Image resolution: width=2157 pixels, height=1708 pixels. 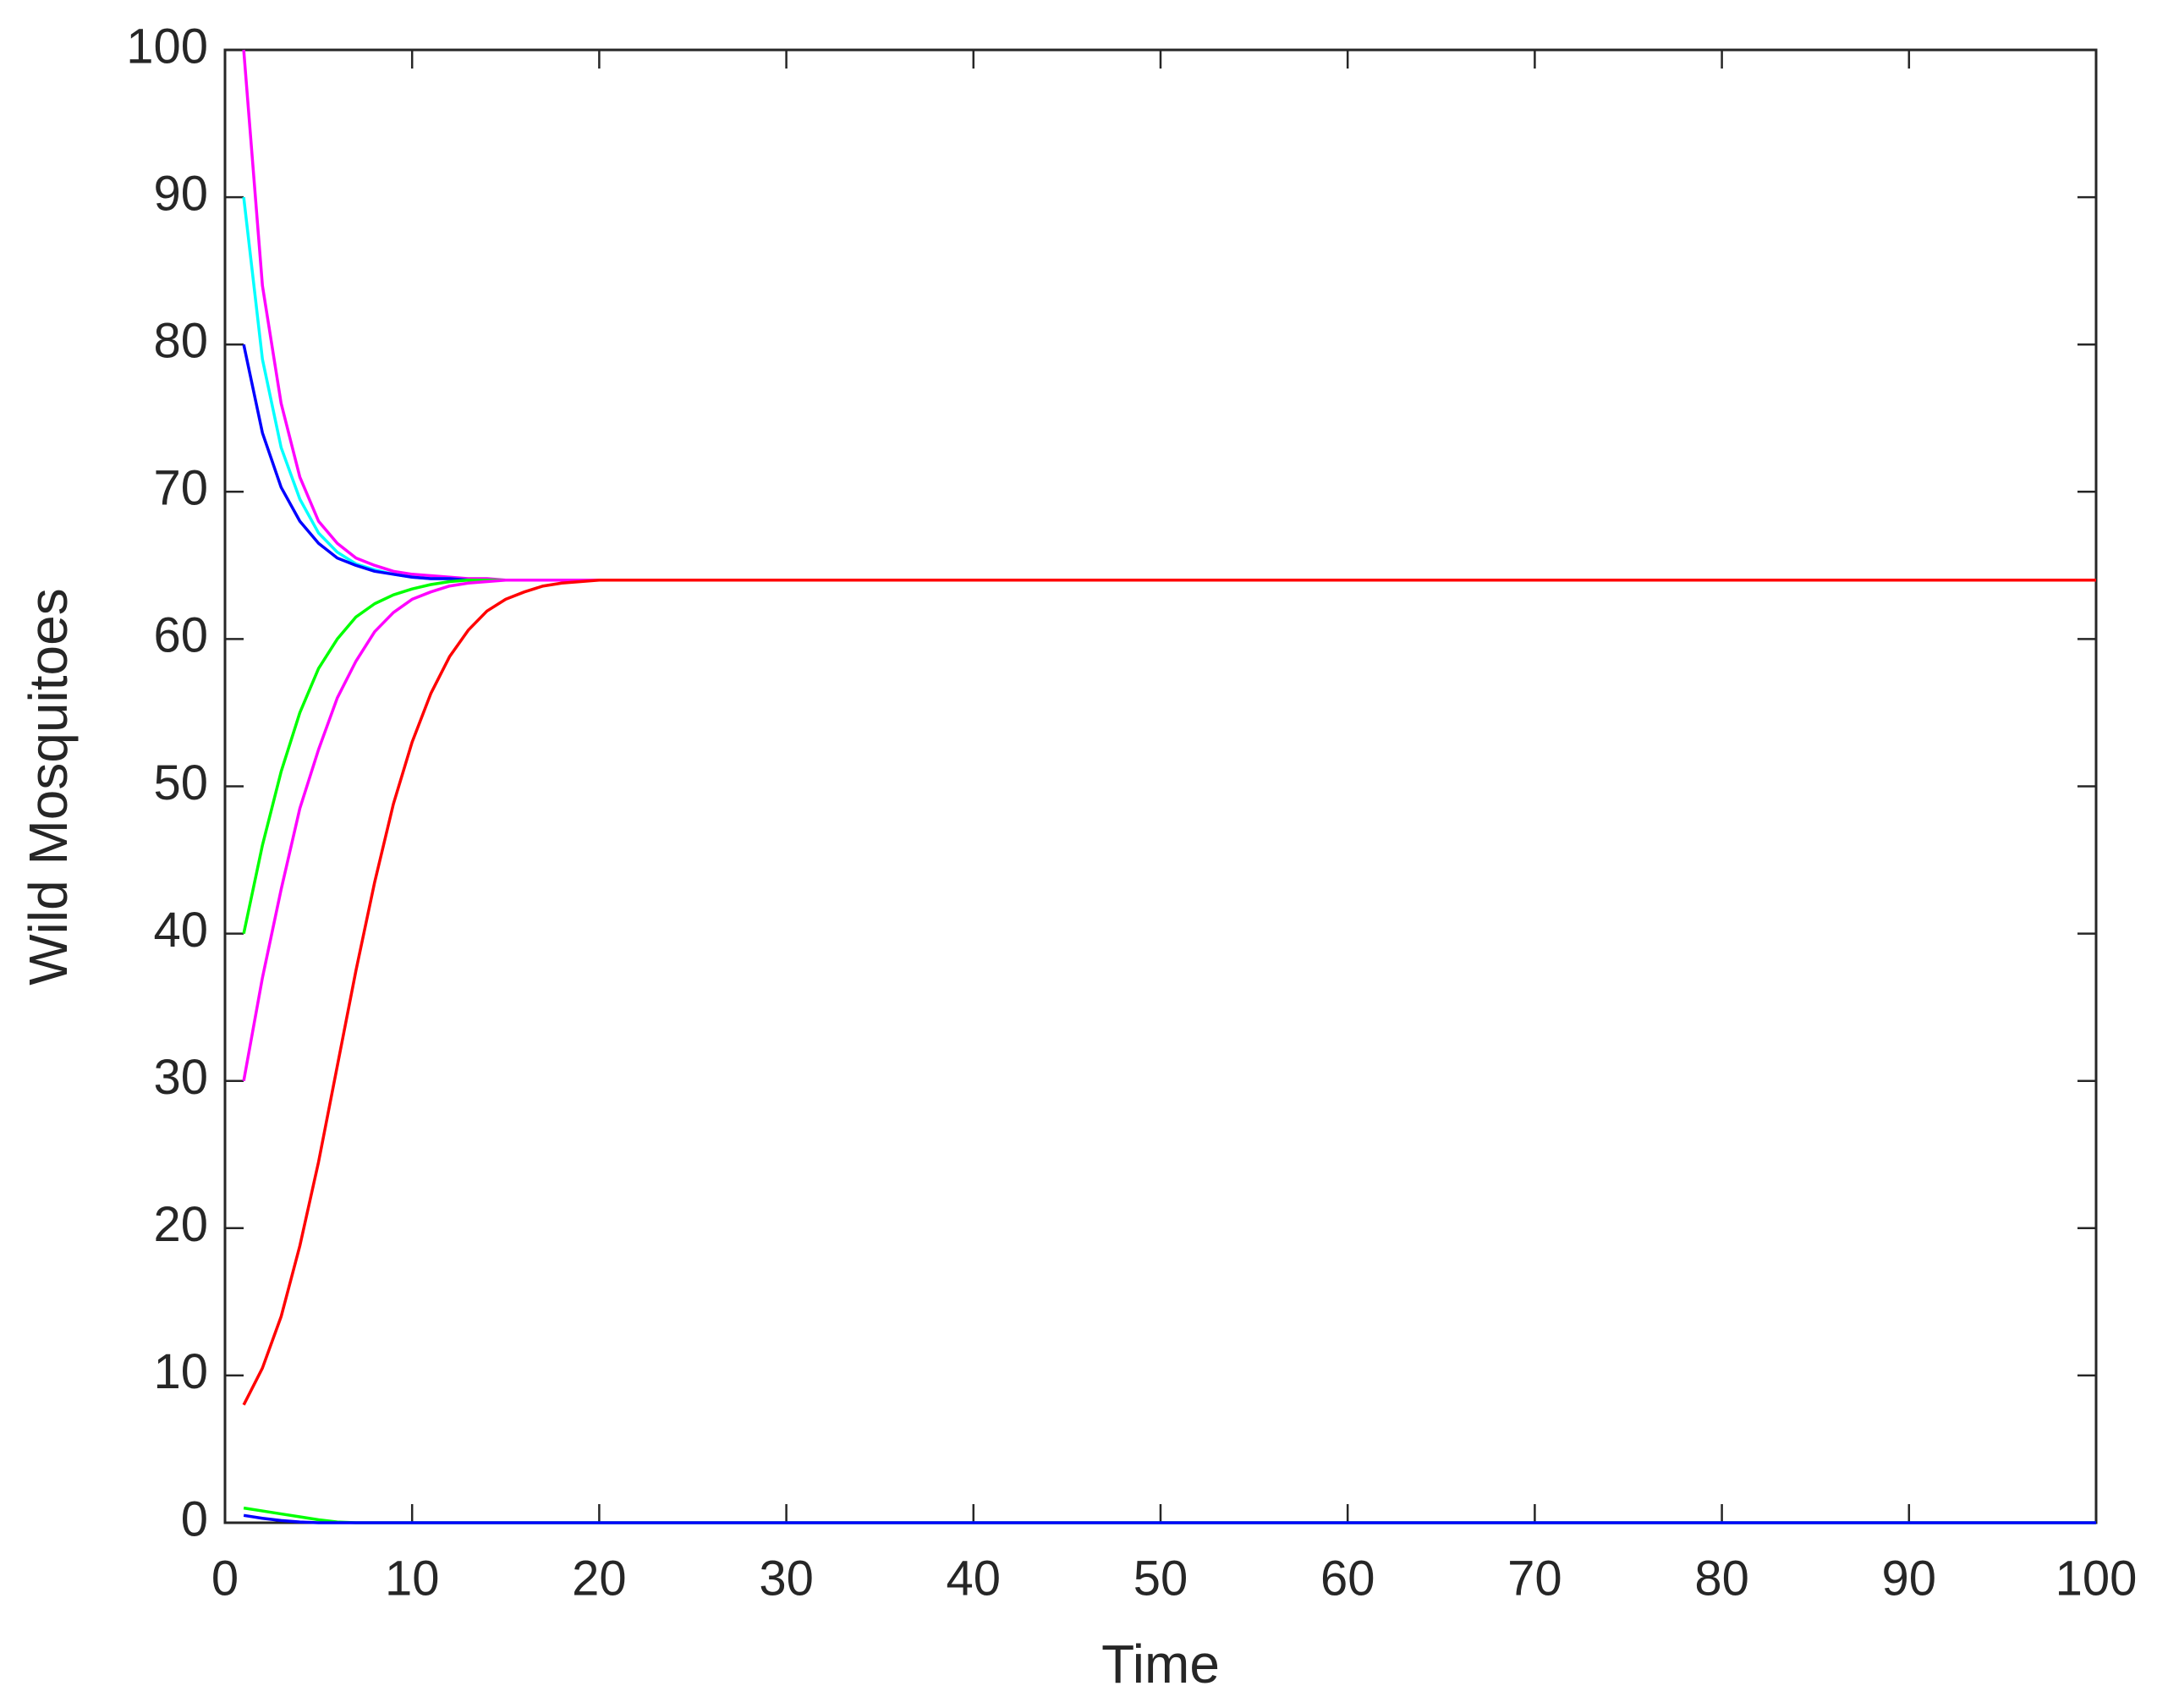 I want to click on y-tick-label: 40, so click(x=180, y=930).